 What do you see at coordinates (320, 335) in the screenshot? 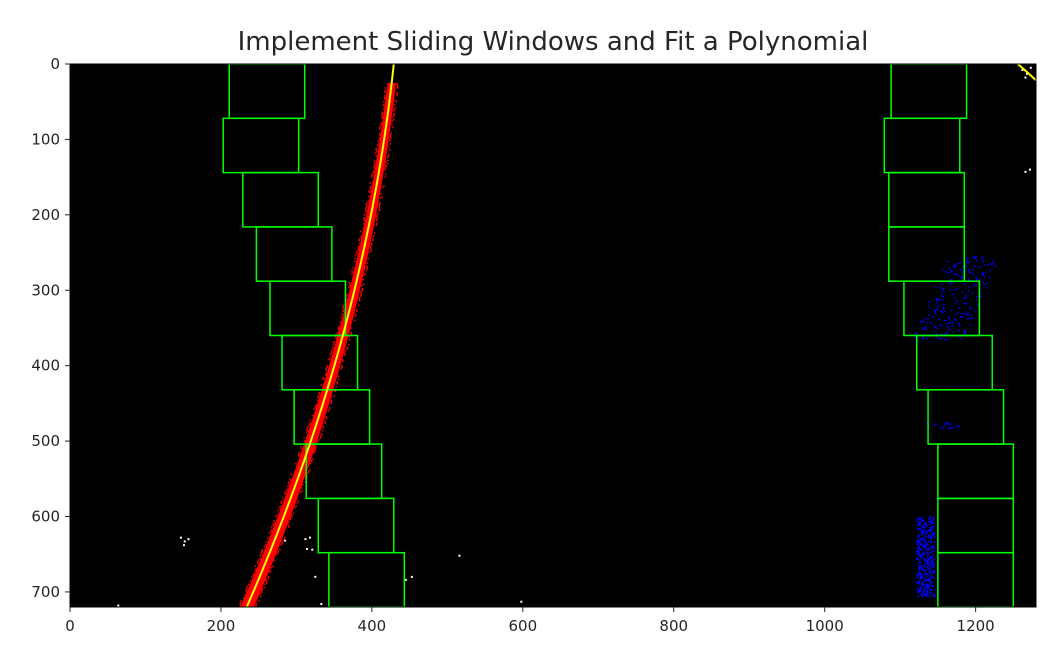
I see `left-fit-line` at bounding box center [320, 335].